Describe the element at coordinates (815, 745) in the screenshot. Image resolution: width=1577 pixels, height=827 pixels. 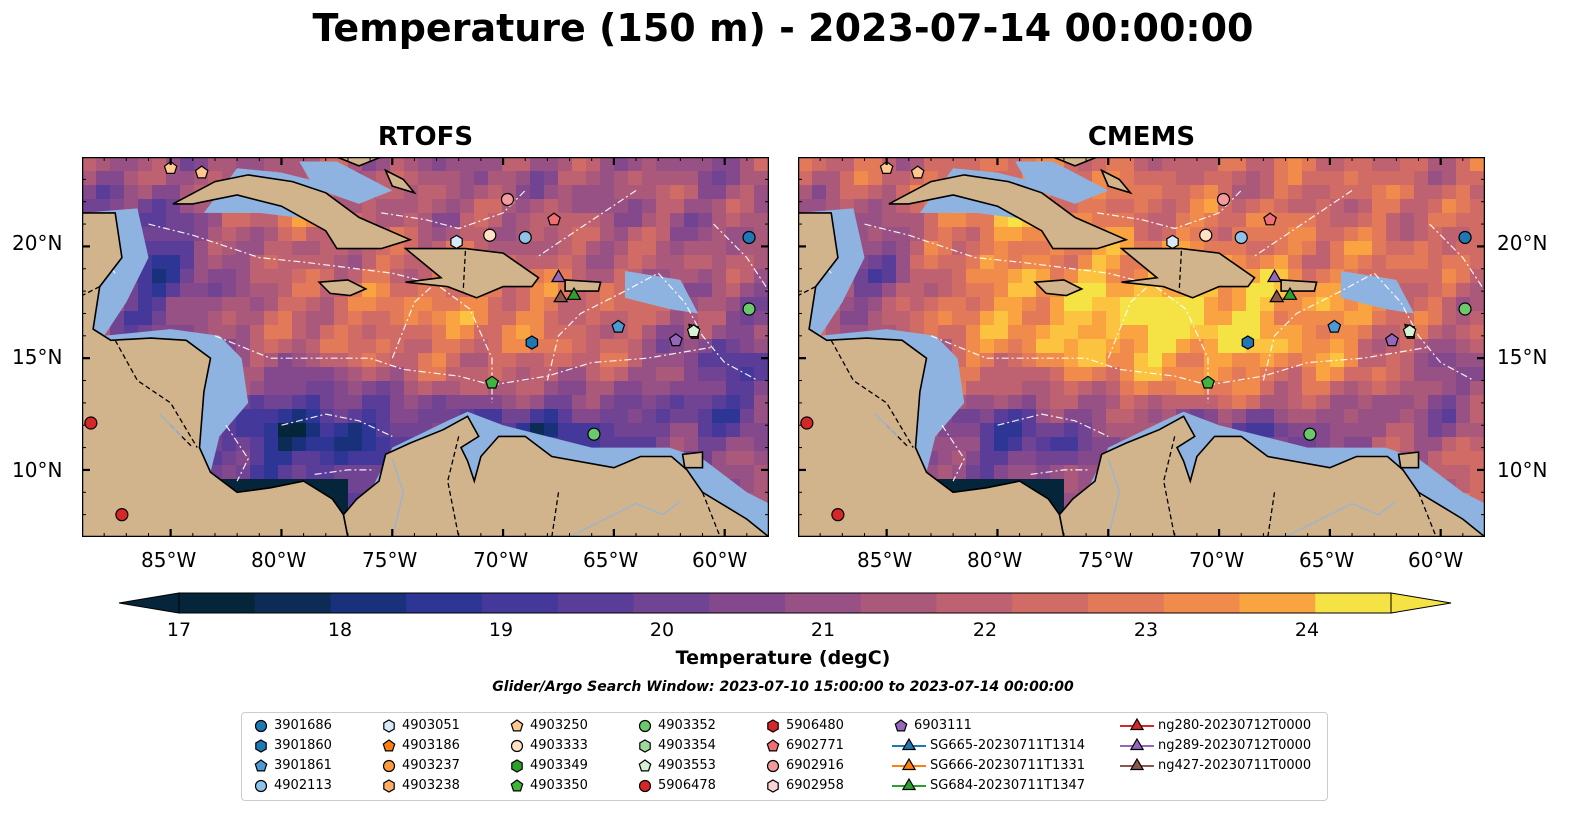
I see `legend-label: 6902771` at that location.